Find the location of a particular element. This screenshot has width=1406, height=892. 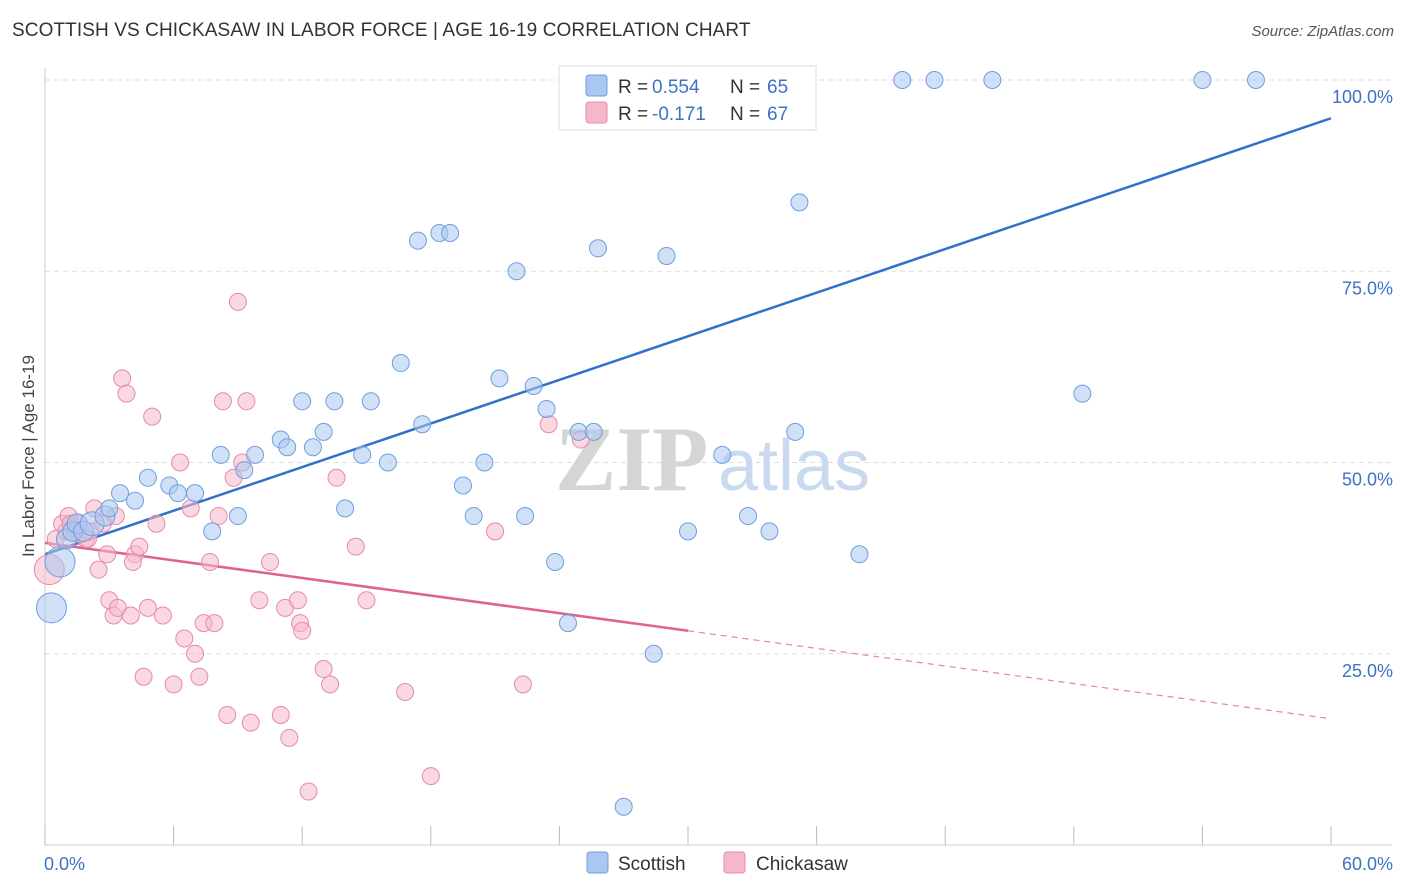

bottom-legend-swatch-chickasaw is located at coordinates (734, 862).